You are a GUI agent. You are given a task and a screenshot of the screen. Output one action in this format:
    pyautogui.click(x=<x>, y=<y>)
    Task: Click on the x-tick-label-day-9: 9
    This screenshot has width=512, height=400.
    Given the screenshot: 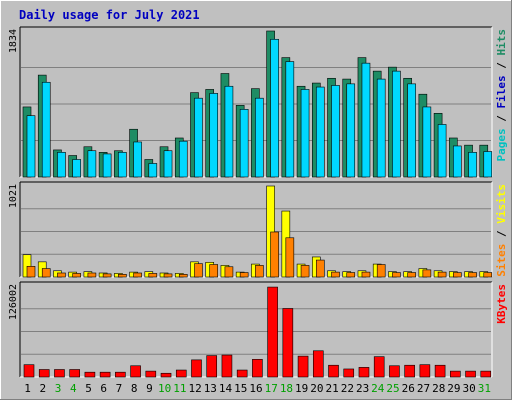 What is the action you would take?
    pyautogui.click(x=149, y=388)
    